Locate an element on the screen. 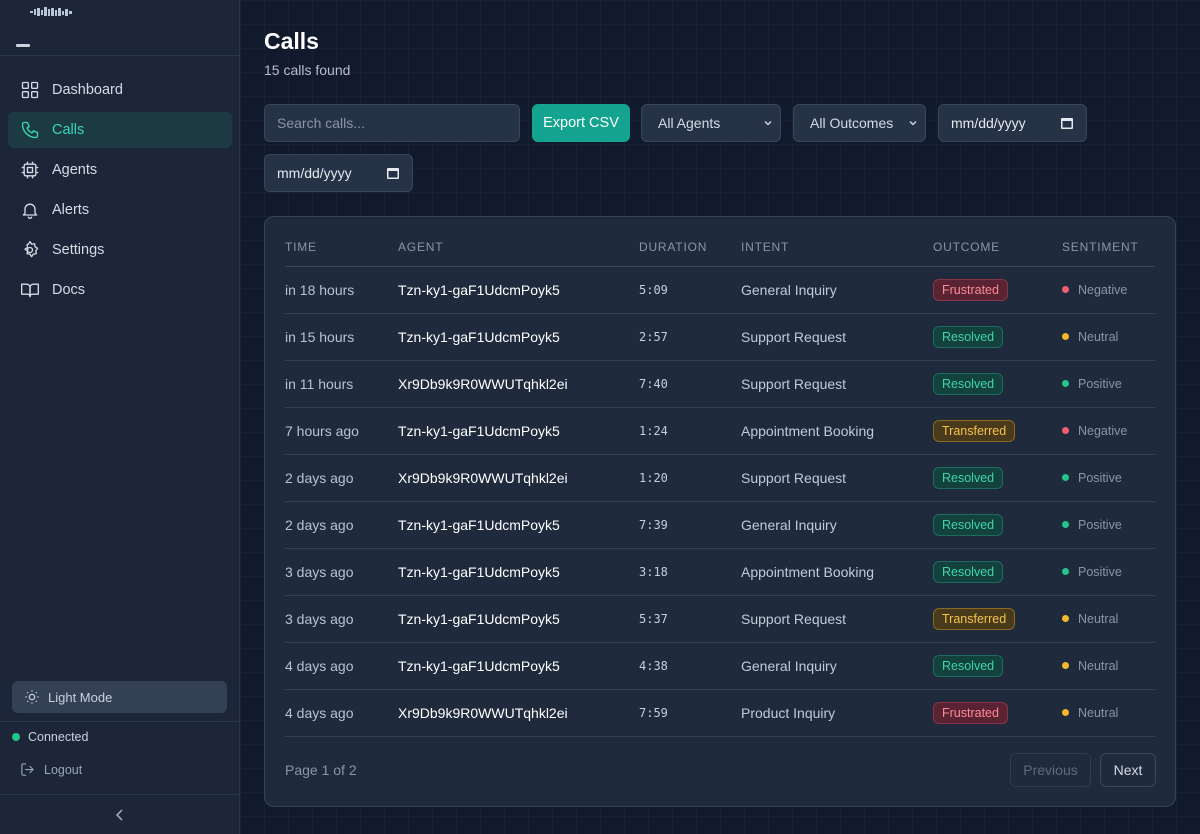 Image resolution: width=1200 pixels, height=834 pixels. connection-status: Connected is located at coordinates (50, 737).